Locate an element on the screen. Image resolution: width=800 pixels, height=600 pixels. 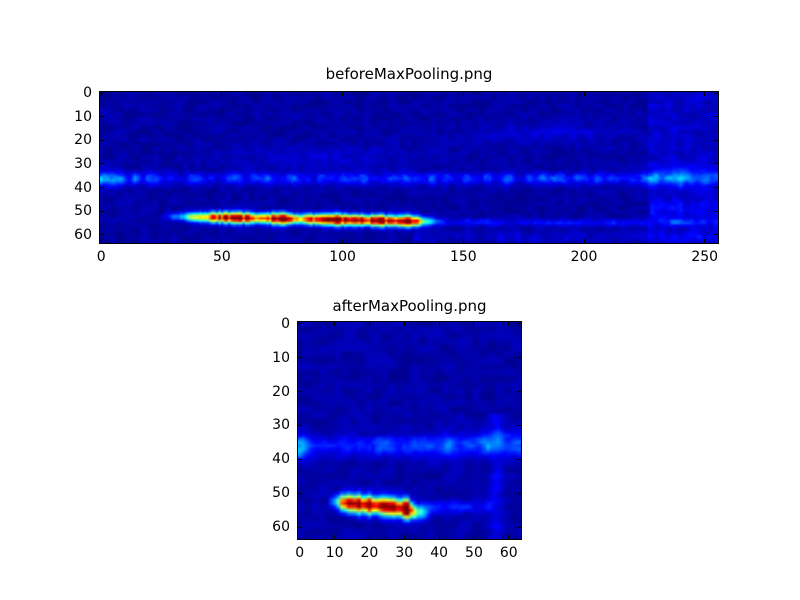
x-tick-label: 60 is located at coordinates (508, 553).